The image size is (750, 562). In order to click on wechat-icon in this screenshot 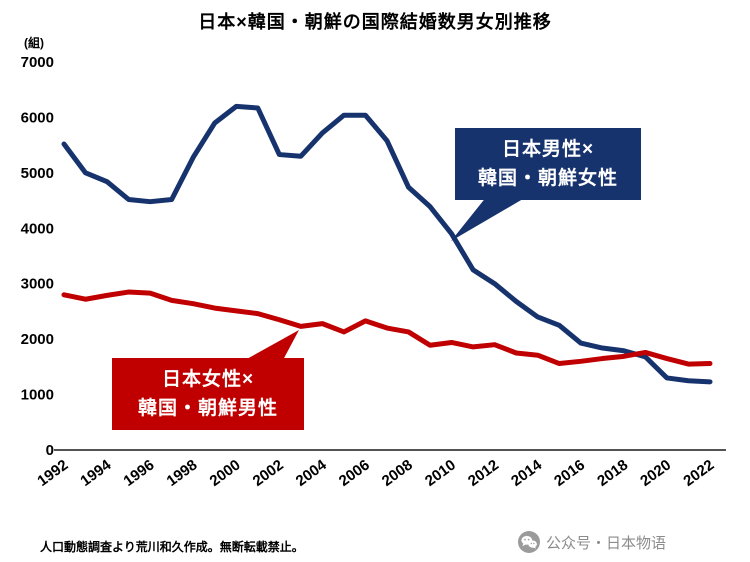, I will do `click(529, 542)`.